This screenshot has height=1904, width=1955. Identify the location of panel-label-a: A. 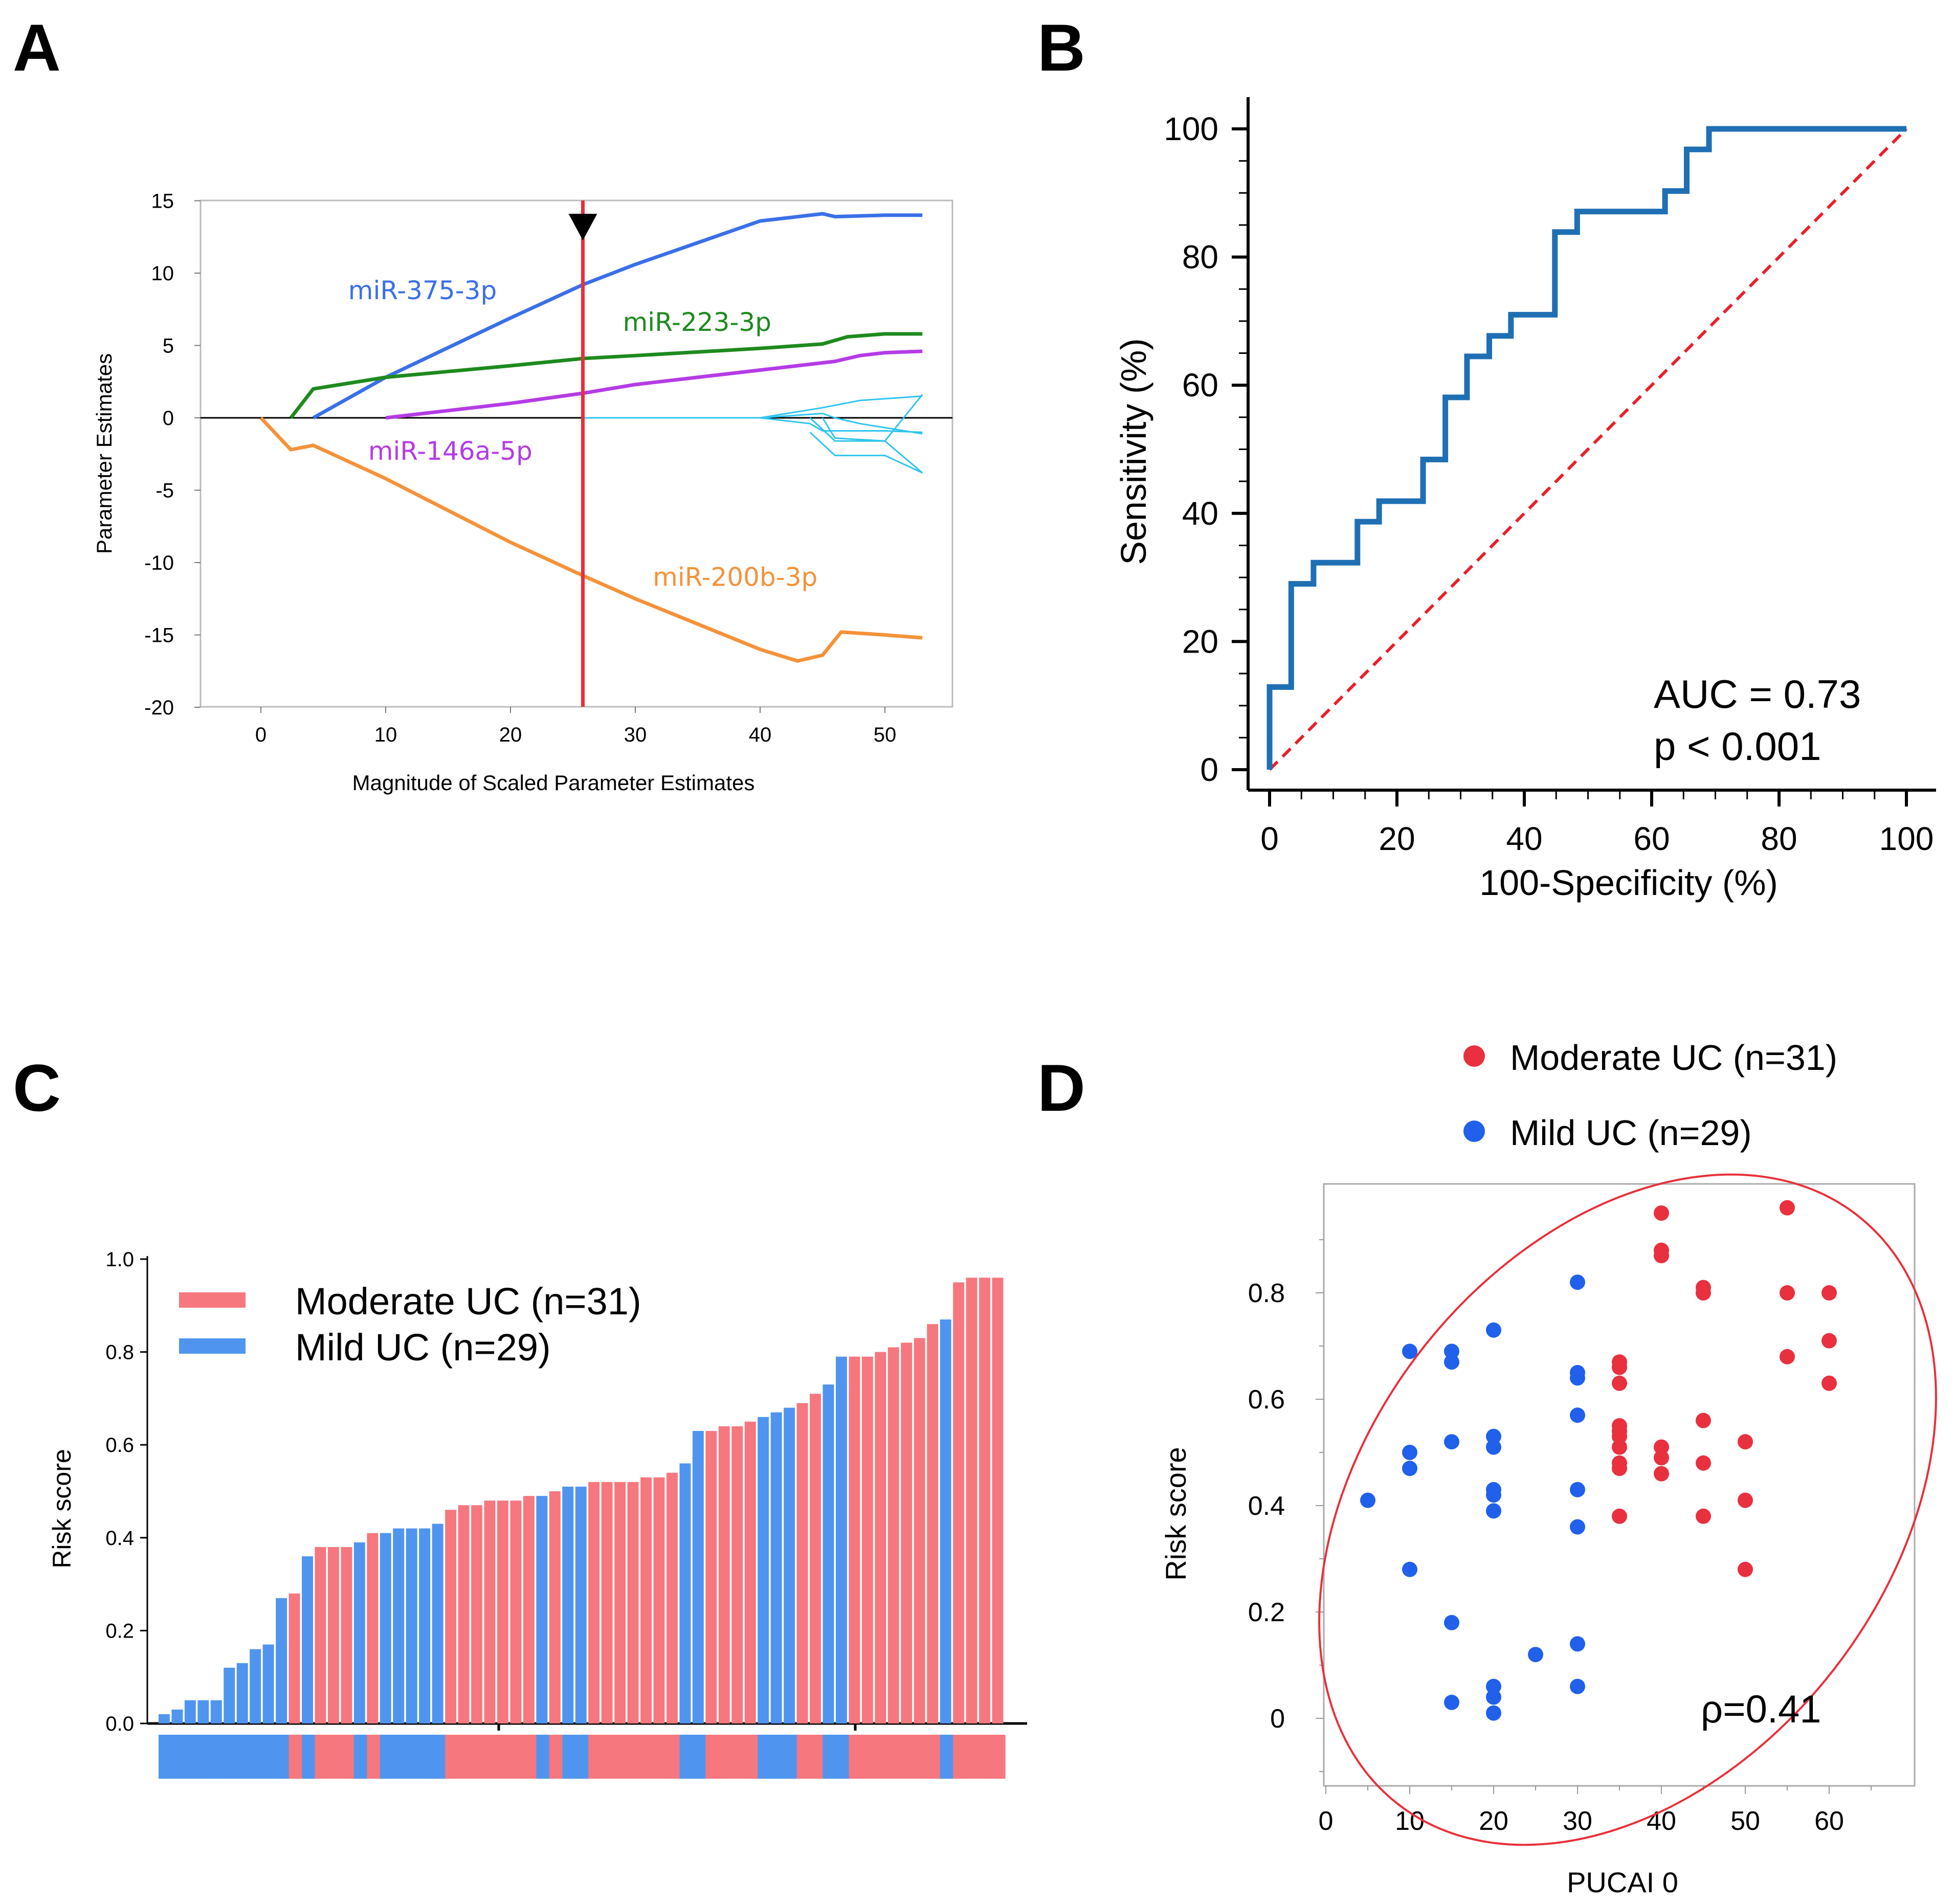
(37, 47).